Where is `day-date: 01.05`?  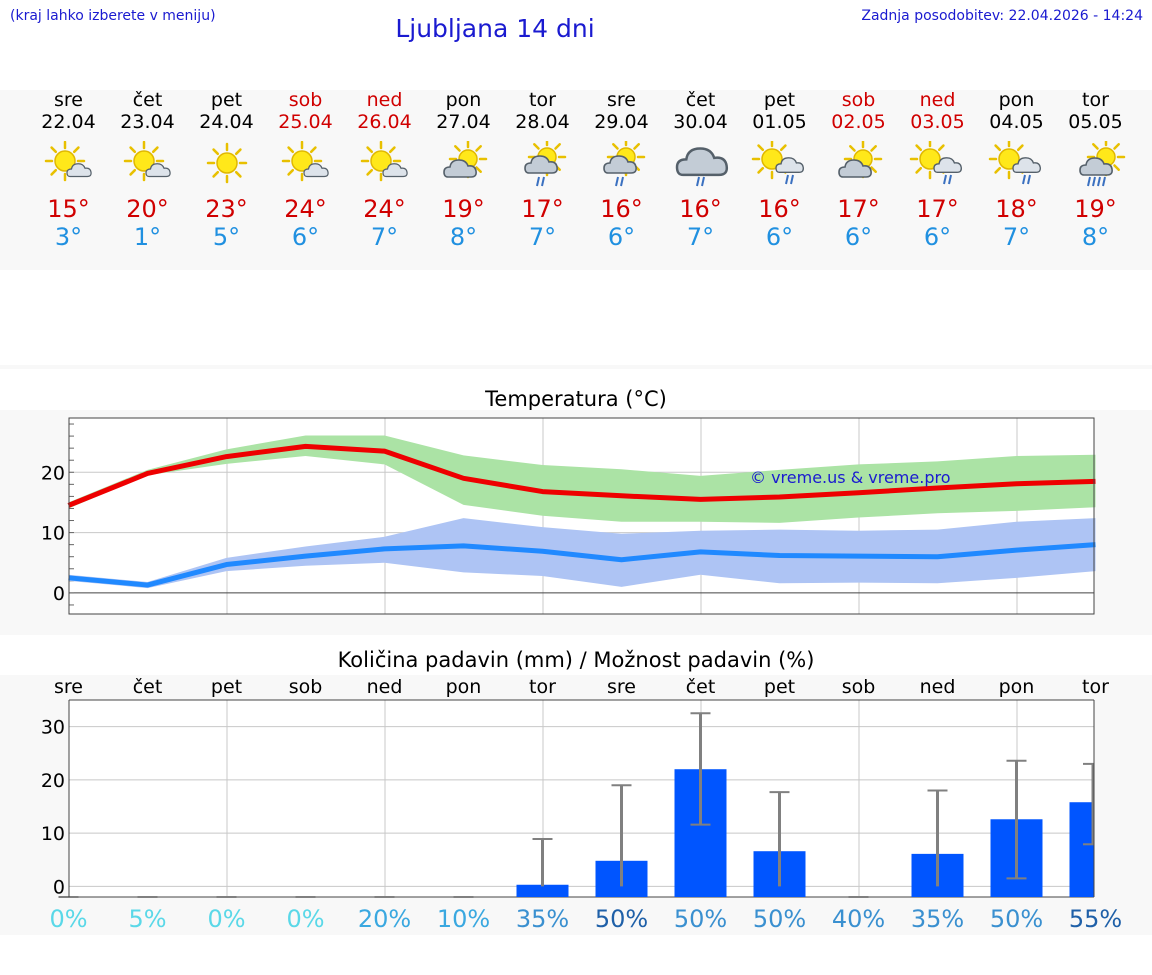 day-date: 01.05 is located at coordinates (779, 122).